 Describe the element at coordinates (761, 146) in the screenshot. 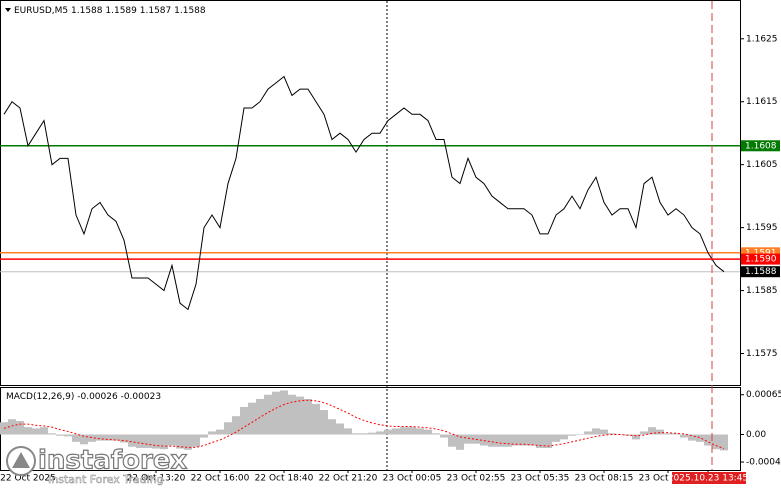

I see `level-label: 1.1608` at that location.